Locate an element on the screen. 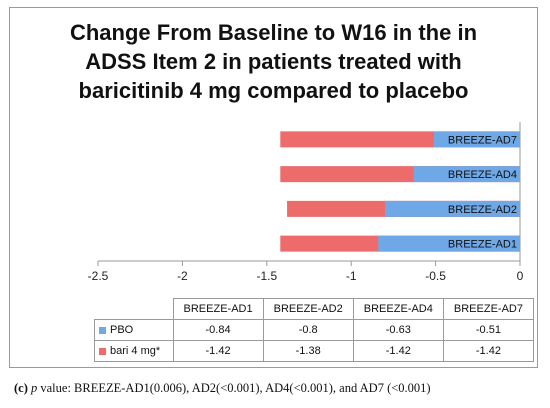 Image resolution: width=550 pixels, height=408 pixels. bar-category-label: BREEZE-AD4 is located at coordinates (482, 175).